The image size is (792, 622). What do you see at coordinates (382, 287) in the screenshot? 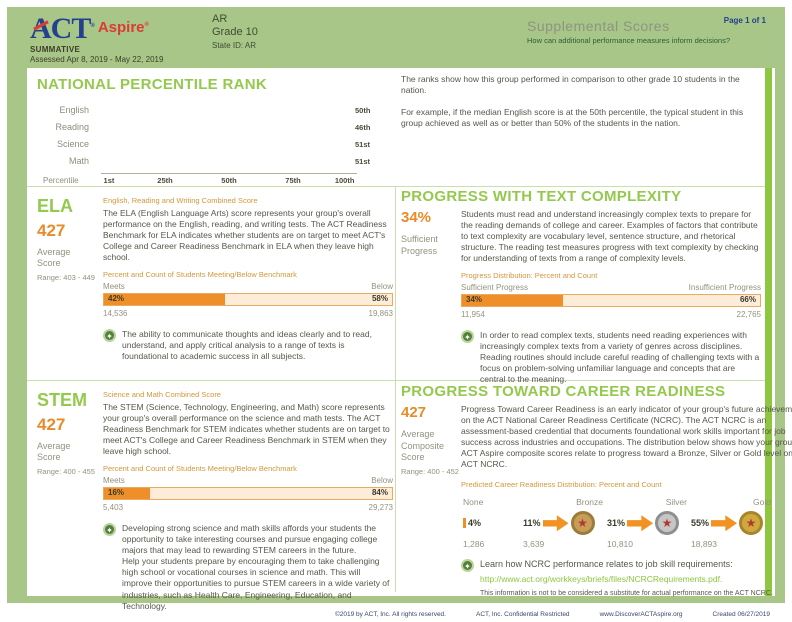
I see `ela-below-label: Below` at bounding box center [382, 287].